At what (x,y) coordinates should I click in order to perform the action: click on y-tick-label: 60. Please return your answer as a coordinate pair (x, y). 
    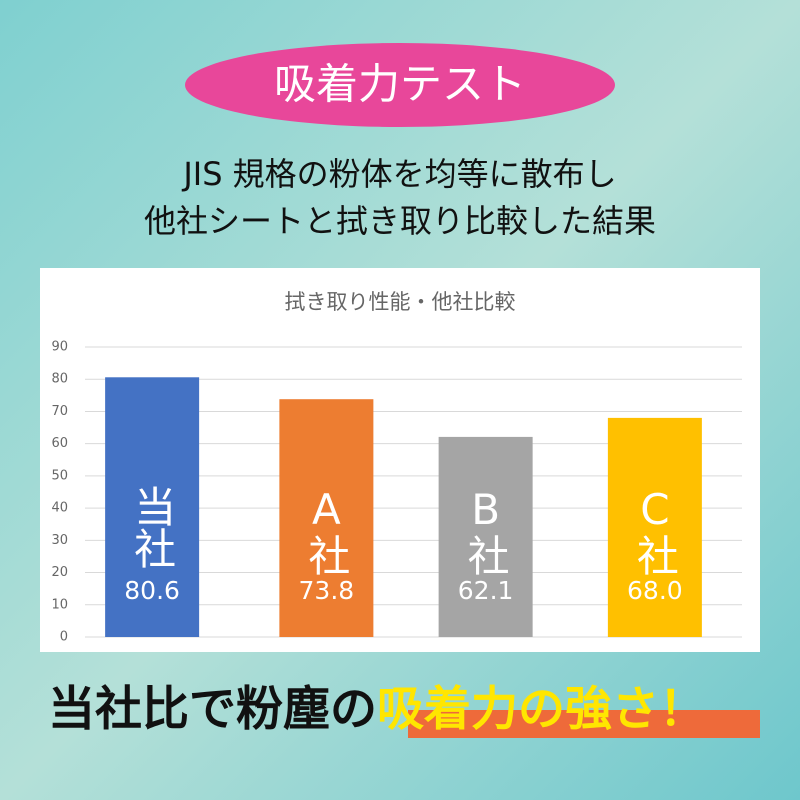
    Looking at the image, I should click on (59, 443).